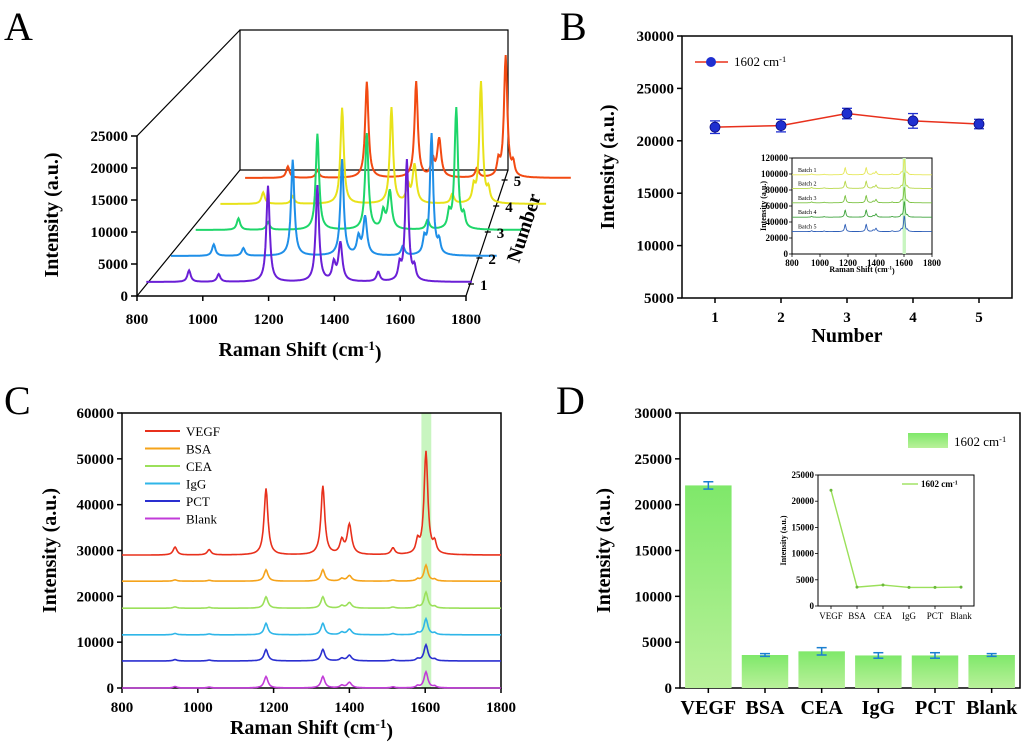 The width and height of the screenshot is (1024, 746). I want to click on y-tick-label-c: 50000, so click(96, 460).